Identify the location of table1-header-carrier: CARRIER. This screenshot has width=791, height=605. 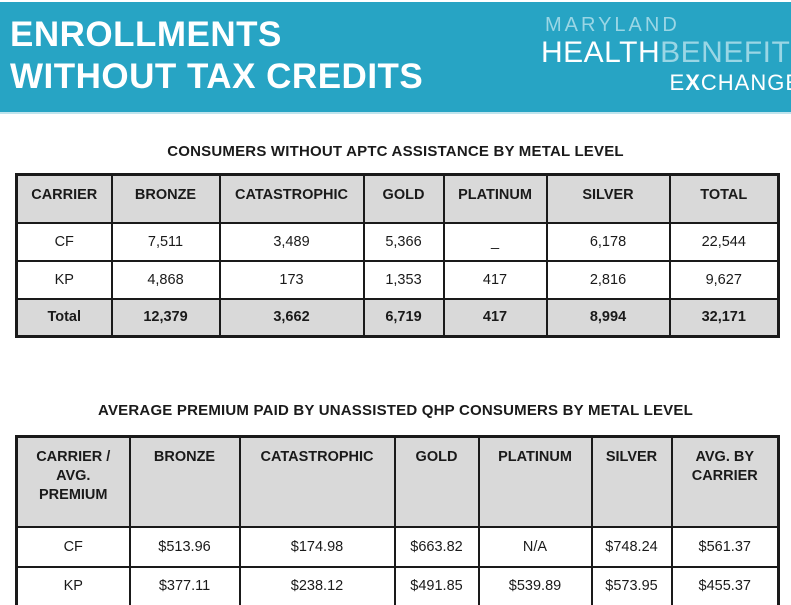
(64, 198).